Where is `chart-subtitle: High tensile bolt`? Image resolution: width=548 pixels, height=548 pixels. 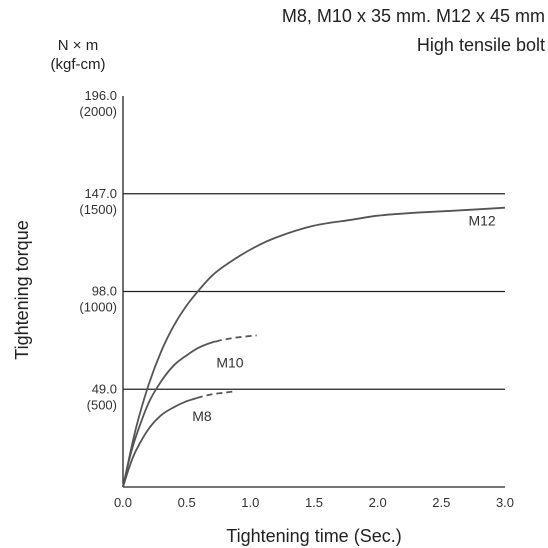 chart-subtitle: High tensile bolt is located at coordinates (481, 45).